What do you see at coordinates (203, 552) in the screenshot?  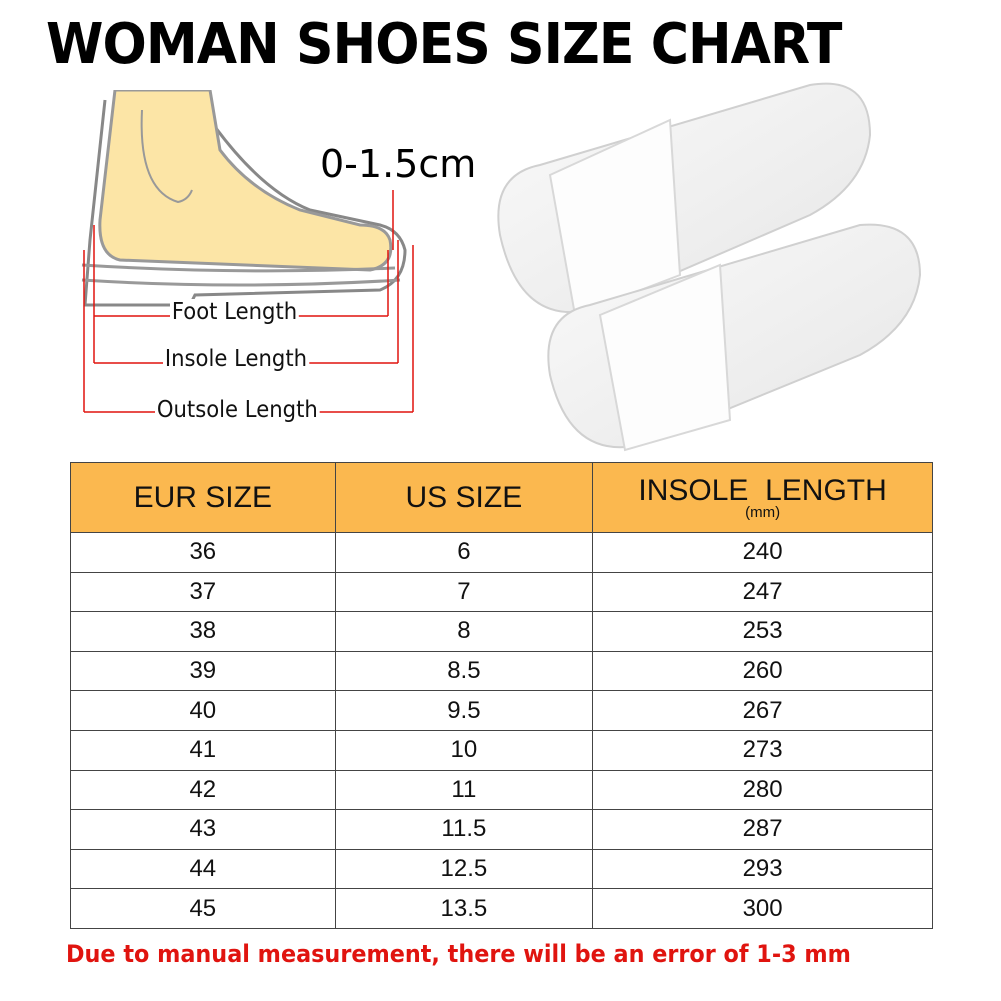 I see `eur-size-cell: 36` at bounding box center [203, 552].